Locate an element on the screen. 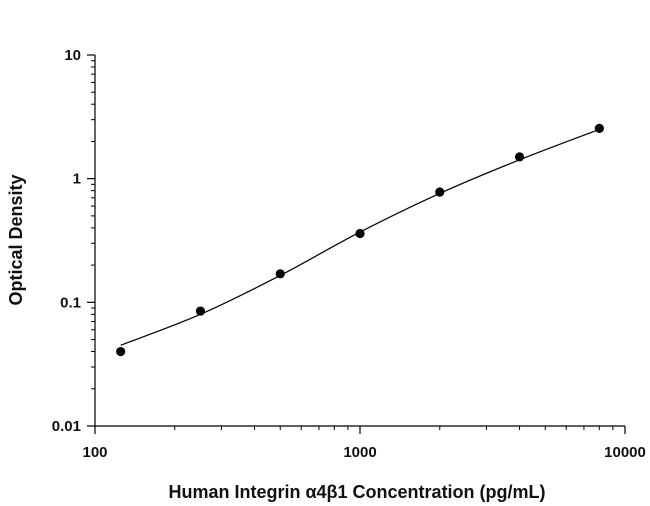  x-axis-tick-labels: 100 1000 10000 is located at coordinates (363, 452).